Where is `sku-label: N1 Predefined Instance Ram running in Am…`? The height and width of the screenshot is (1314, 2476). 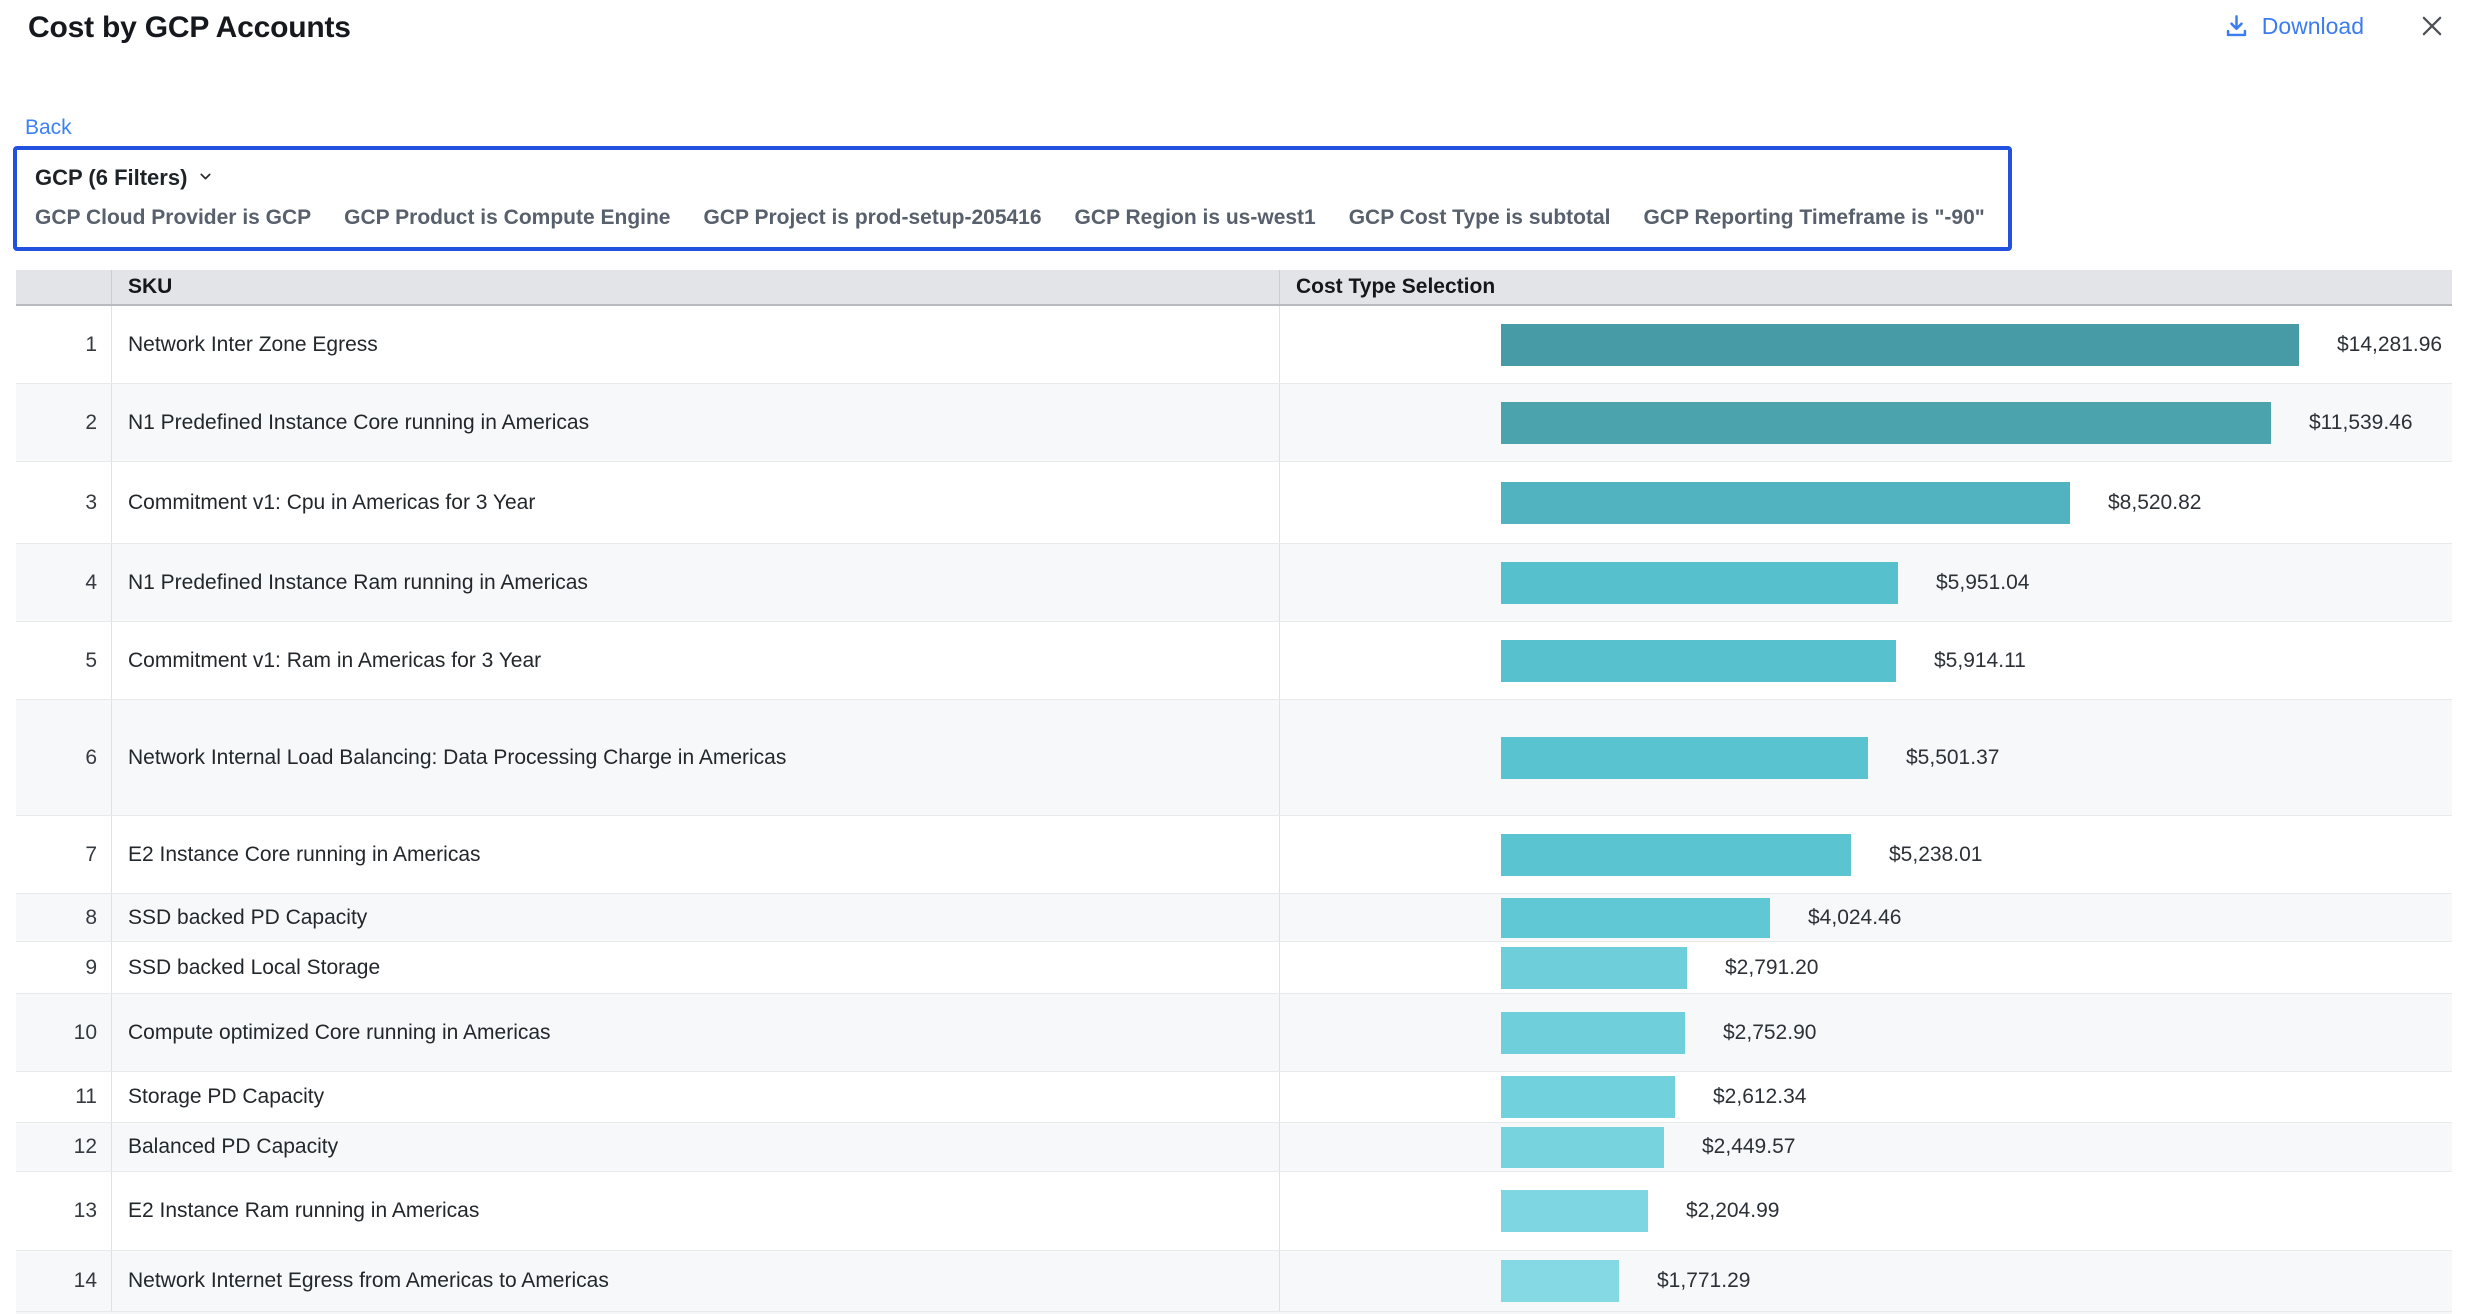
sku-label: N1 Predefined Instance Ram running in Am… is located at coordinates (696, 582).